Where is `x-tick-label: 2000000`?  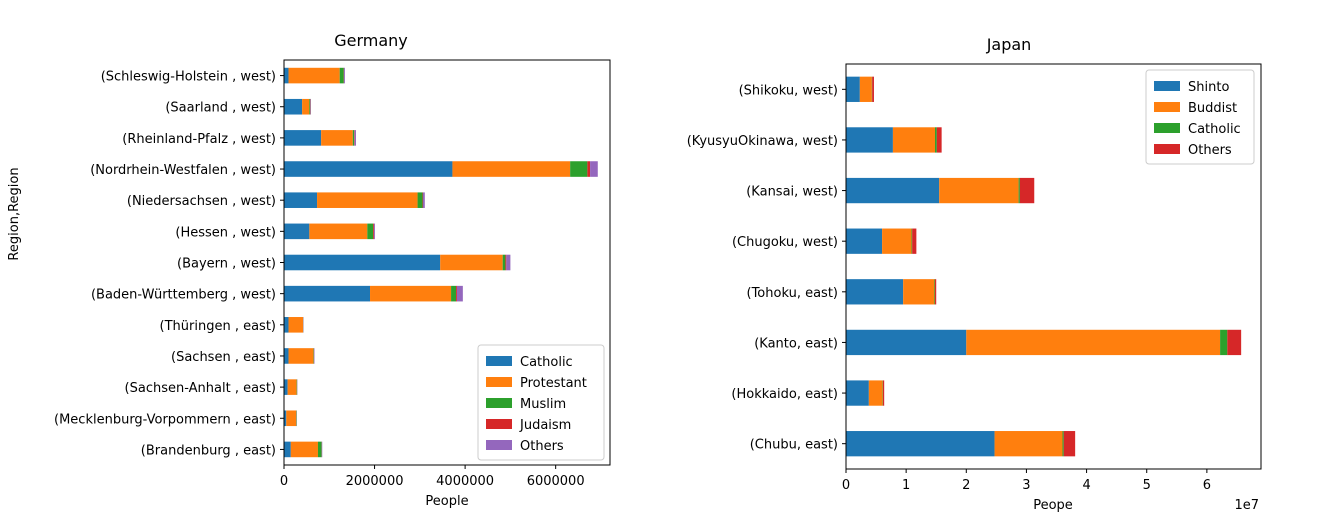
x-tick-label: 2000000 is located at coordinates (375, 481).